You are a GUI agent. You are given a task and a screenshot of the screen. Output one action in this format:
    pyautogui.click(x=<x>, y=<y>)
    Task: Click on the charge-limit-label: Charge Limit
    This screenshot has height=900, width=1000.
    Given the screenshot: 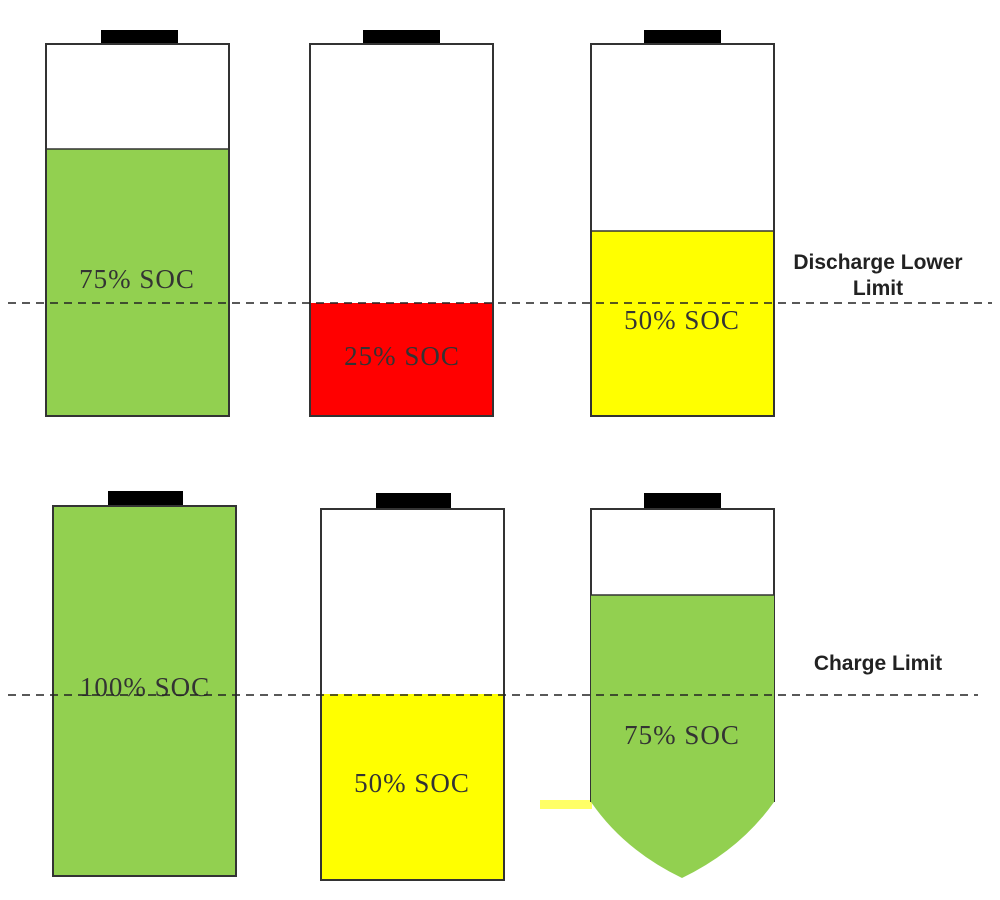 What is the action you would take?
    pyautogui.click(x=878, y=663)
    